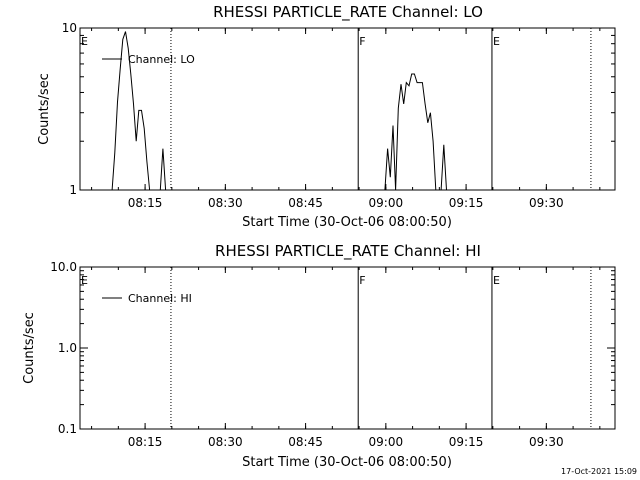  I want to click on y-tick-label: 1.0, so click(67, 348).